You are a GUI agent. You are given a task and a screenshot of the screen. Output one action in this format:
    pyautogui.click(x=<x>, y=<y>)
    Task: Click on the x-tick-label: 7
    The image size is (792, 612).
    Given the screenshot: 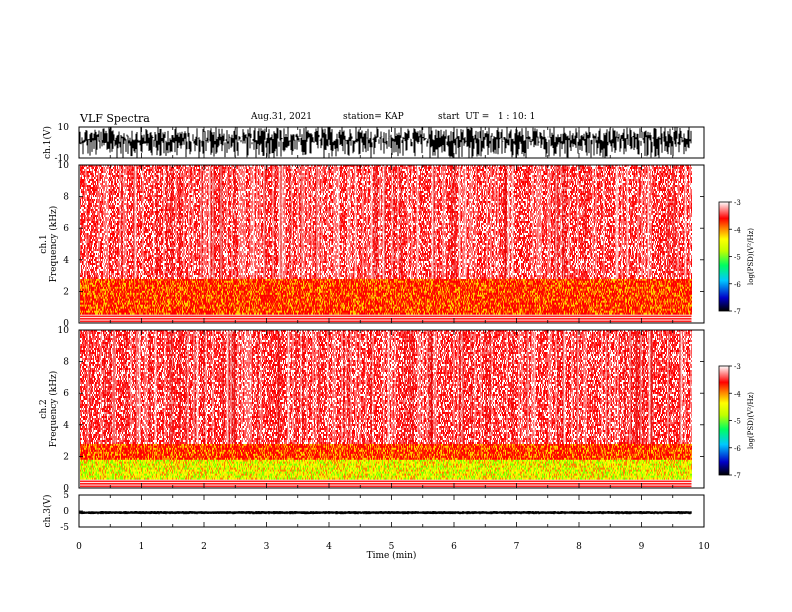 What is the action you would take?
    pyautogui.click(x=517, y=547)
    